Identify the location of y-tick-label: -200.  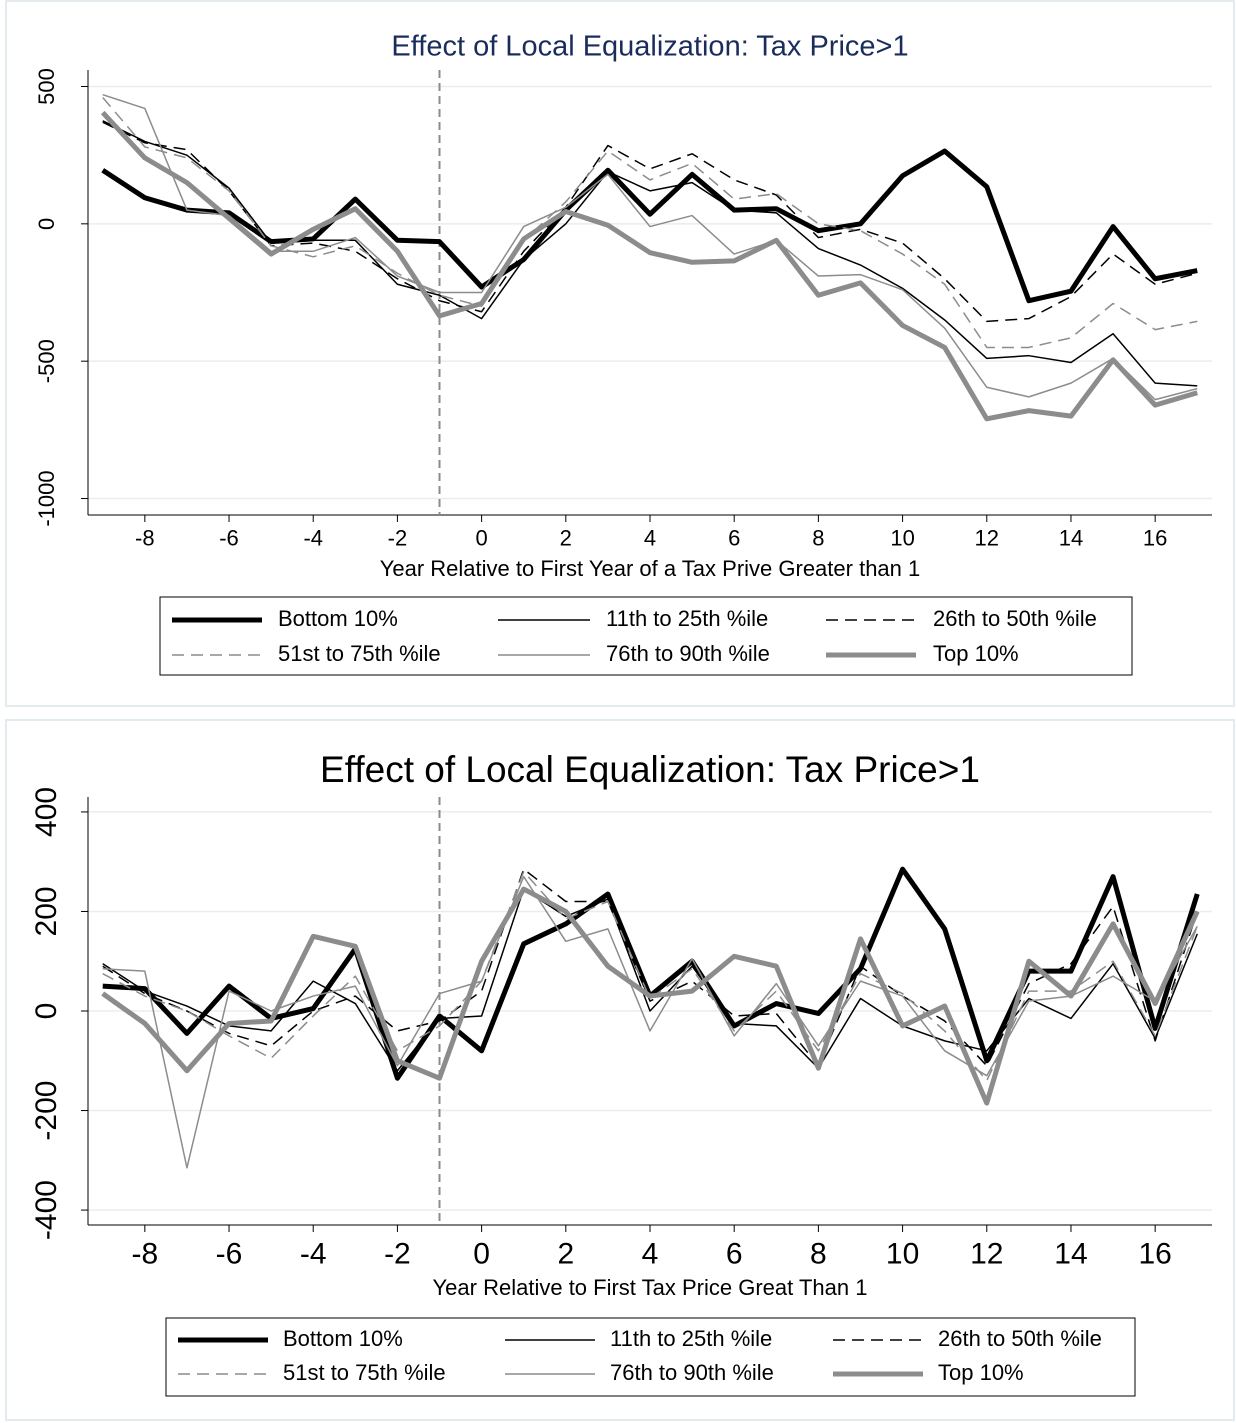
(46, 1111).